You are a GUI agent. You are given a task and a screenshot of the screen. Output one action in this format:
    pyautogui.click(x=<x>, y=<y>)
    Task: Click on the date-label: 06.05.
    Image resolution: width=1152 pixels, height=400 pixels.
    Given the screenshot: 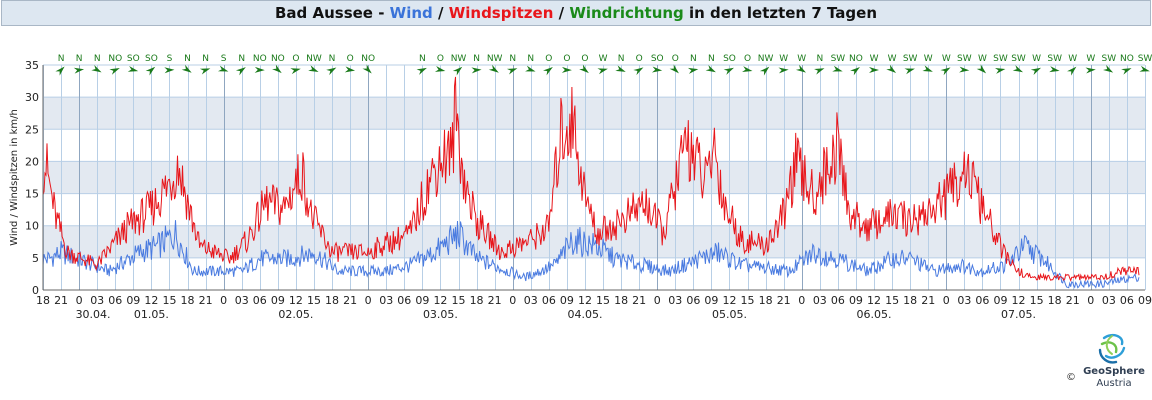 What is the action you would take?
    pyautogui.click(x=874, y=314)
    